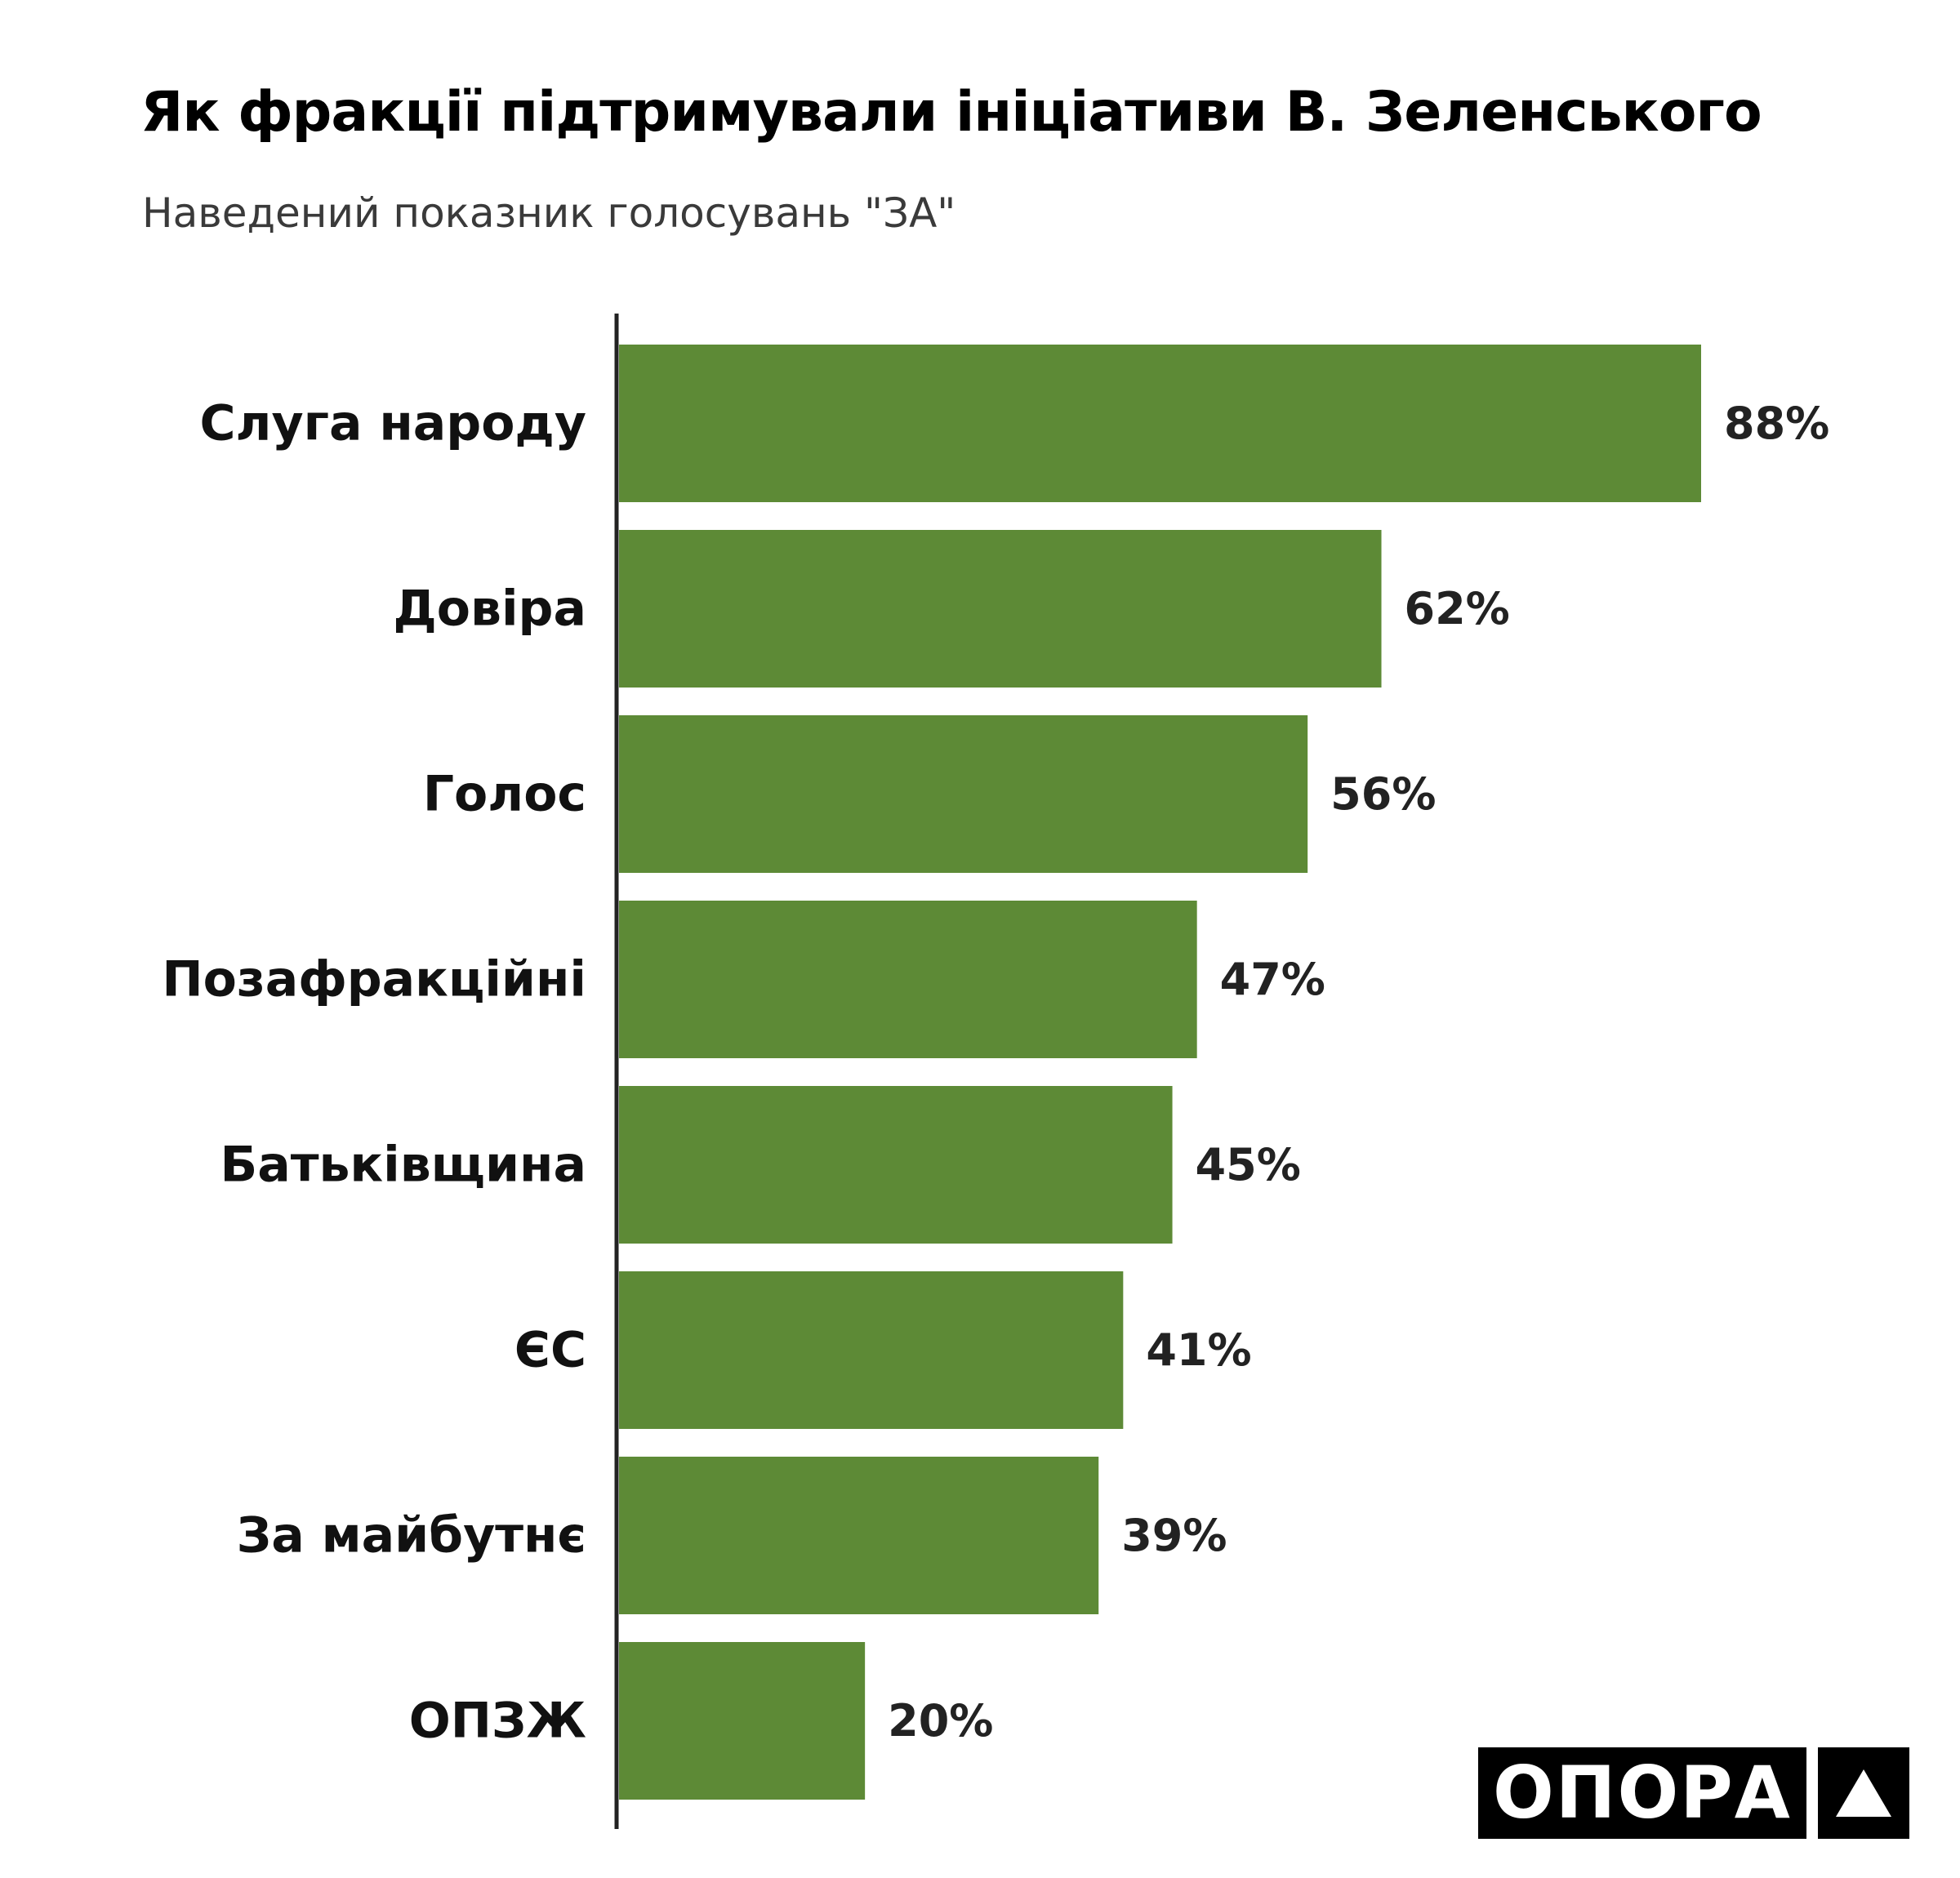  What do you see at coordinates (1198, 1350) in the screenshot?
I see `value-label: 41%` at bounding box center [1198, 1350].